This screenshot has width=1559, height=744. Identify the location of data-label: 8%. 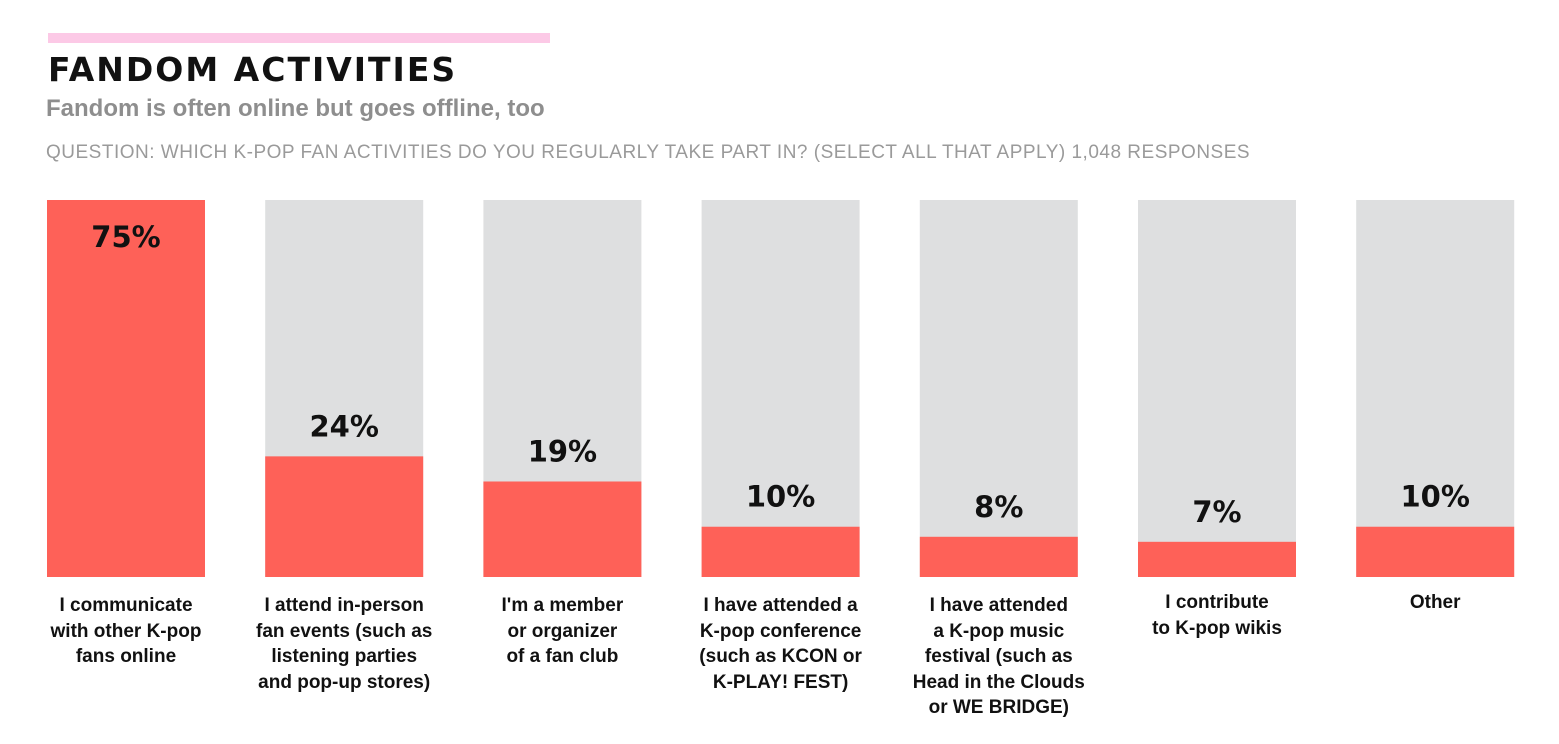
(998, 507).